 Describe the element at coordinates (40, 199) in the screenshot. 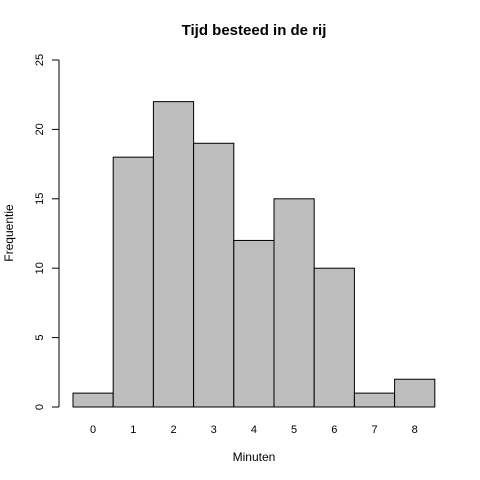

I see `y-tick-label: 15` at that location.